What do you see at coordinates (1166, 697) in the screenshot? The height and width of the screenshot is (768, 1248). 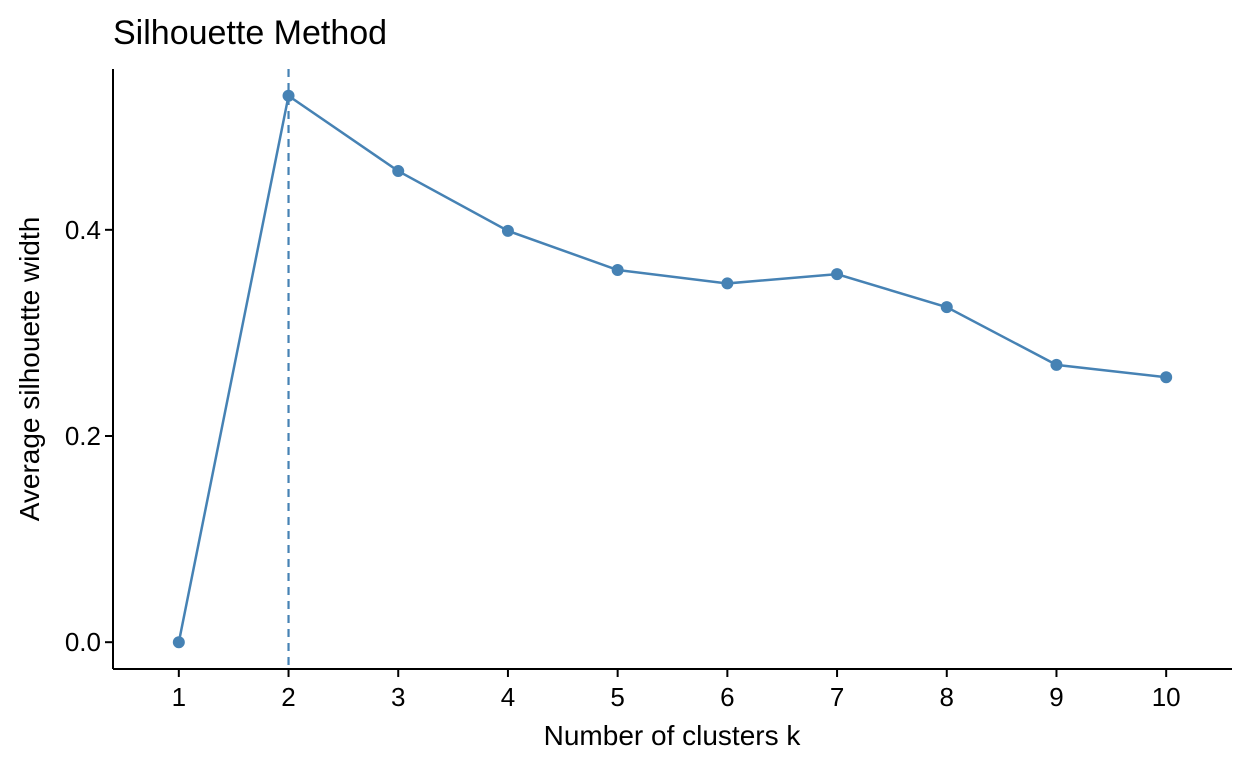 I see `x-tick-label: 10` at bounding box center [1166, 697].